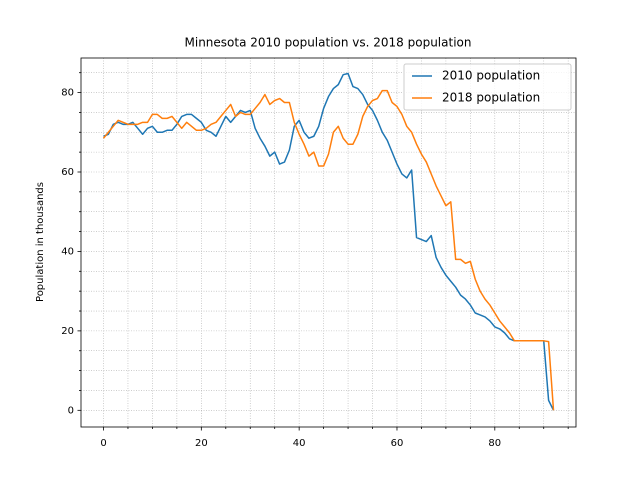 Image resolution: width=640 pixels, height=484 pixels. Describe the element at coordinates (201, 443) in the screenshot. I see `x-tick-label: 20` at that location.